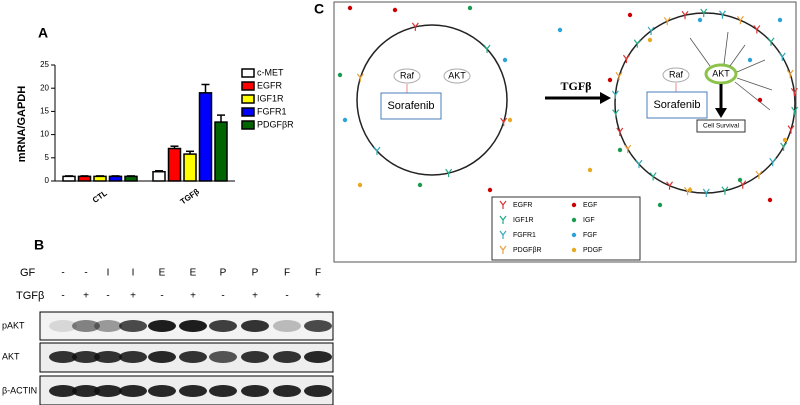 The height and width of the screenshot is (405, 800). I want to click on lane-label: I, so click(133, 273).